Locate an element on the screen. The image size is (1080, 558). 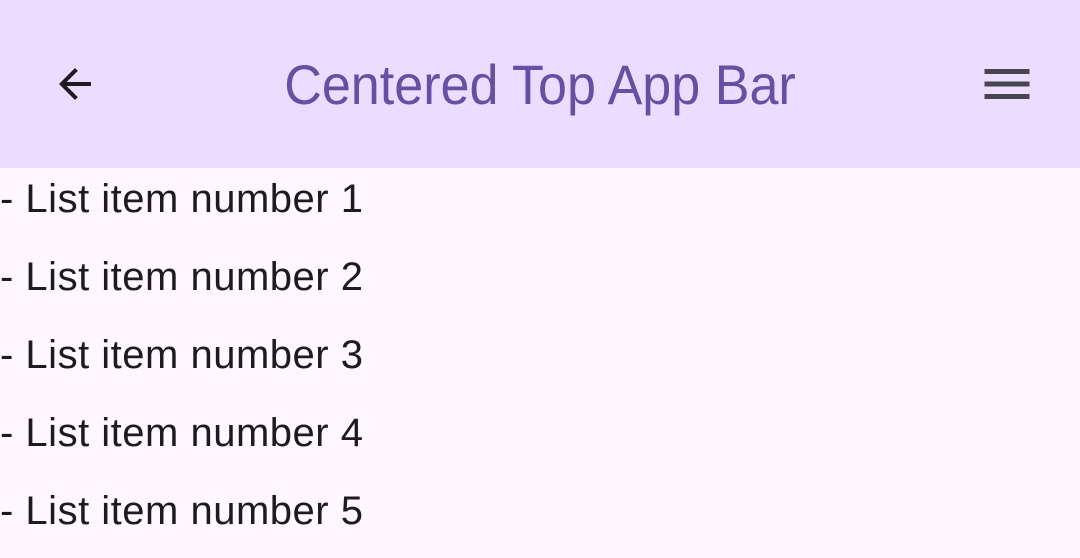
menu-button is located at coordinates (1007, 84).